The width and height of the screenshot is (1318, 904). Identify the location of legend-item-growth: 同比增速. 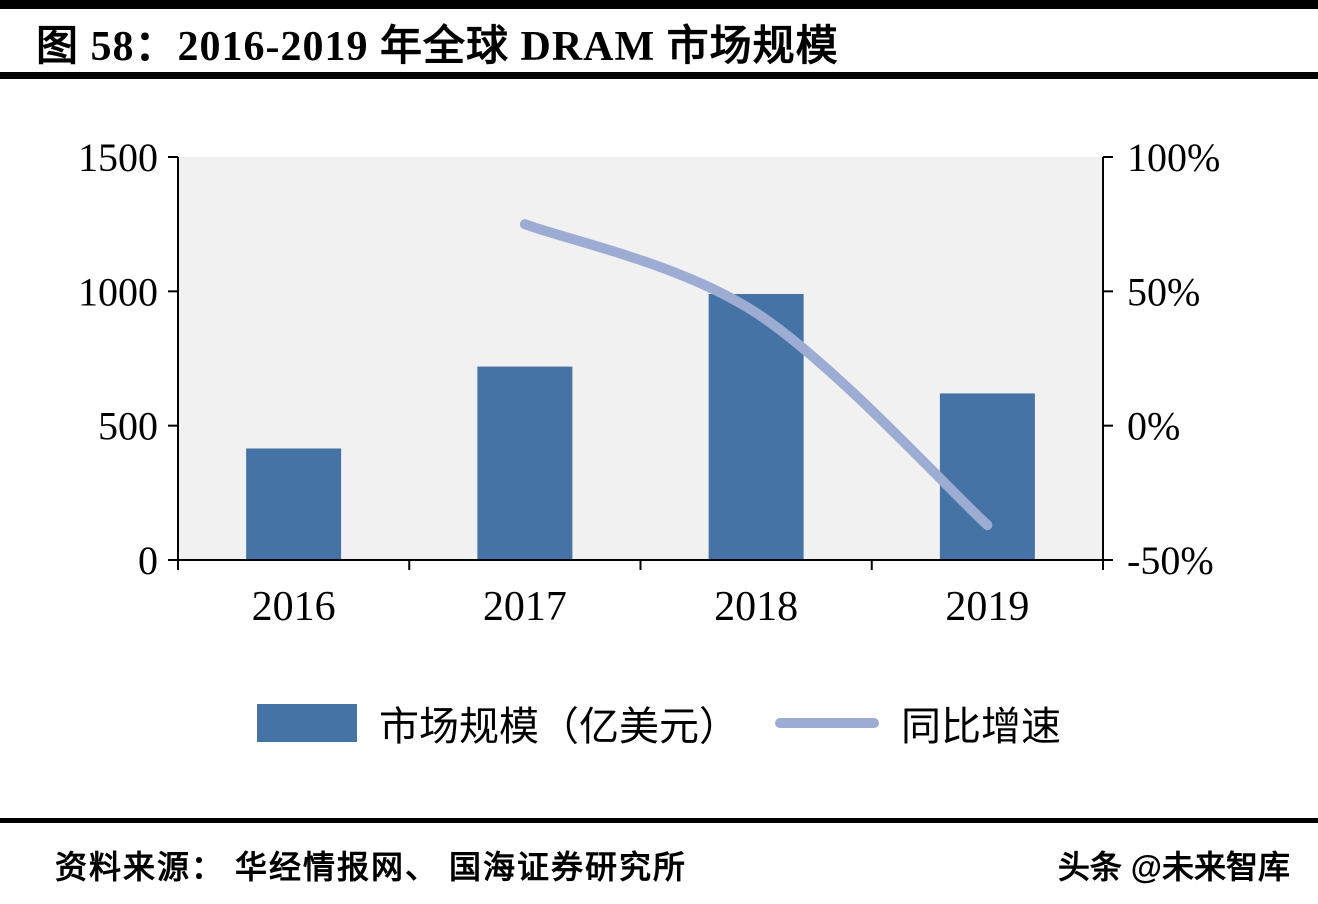
(918, 723).